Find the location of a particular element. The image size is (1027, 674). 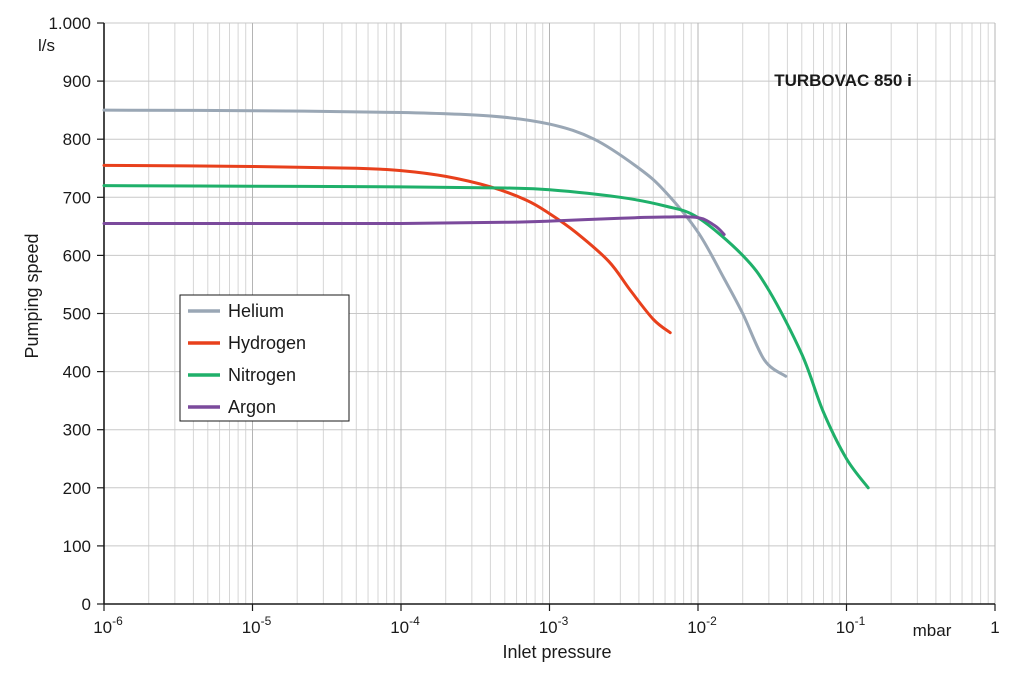

y-tick-label: 400 is located at coordinates (77, 372).